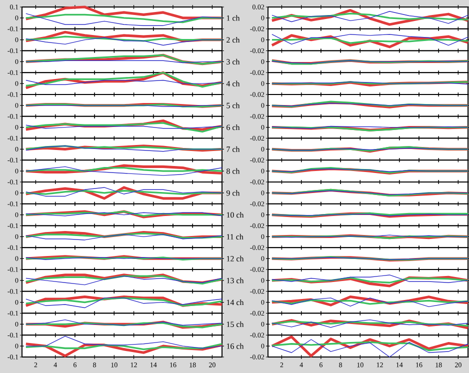 The width and height of the screenshot is (469, 373). Describe the element at coordinates (233, 127) in the screenshot. I see `text: 6 ch` at that location.